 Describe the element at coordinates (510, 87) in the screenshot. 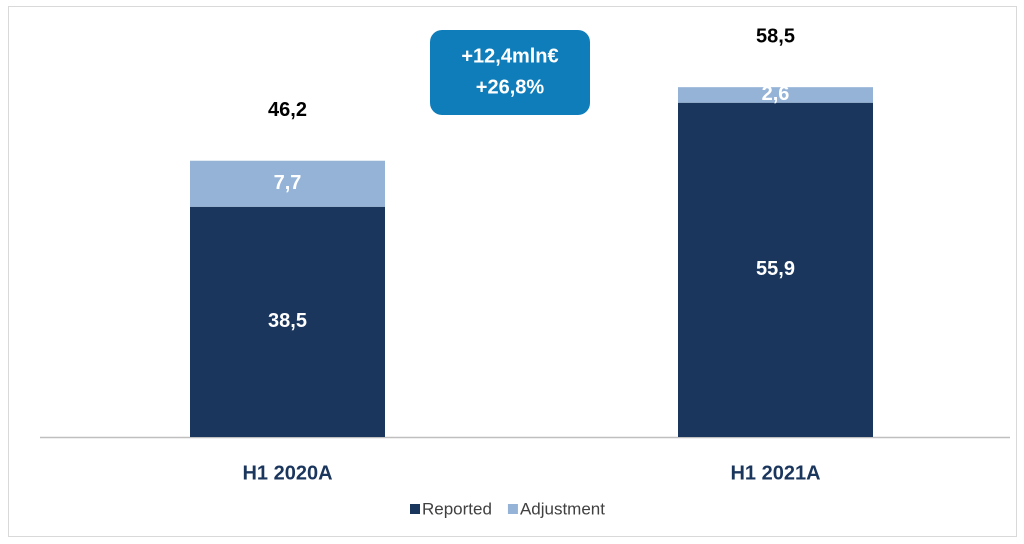

I see `annotation-text: +26,8%` at that location.